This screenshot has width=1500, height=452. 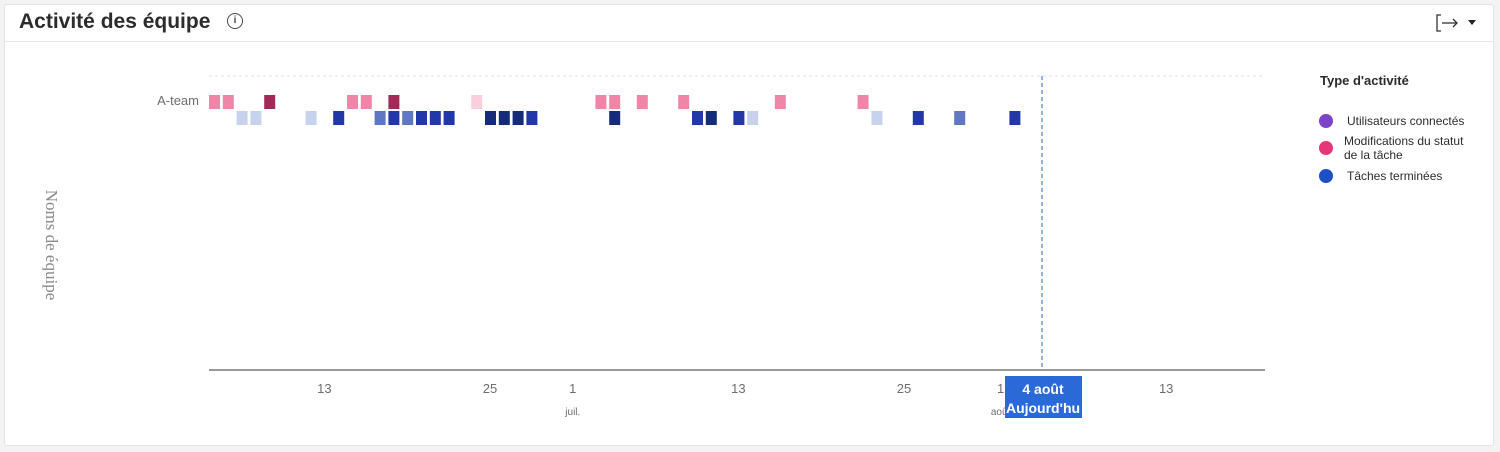 I want to click on export-menu-button, so click(x=1457, y=23).